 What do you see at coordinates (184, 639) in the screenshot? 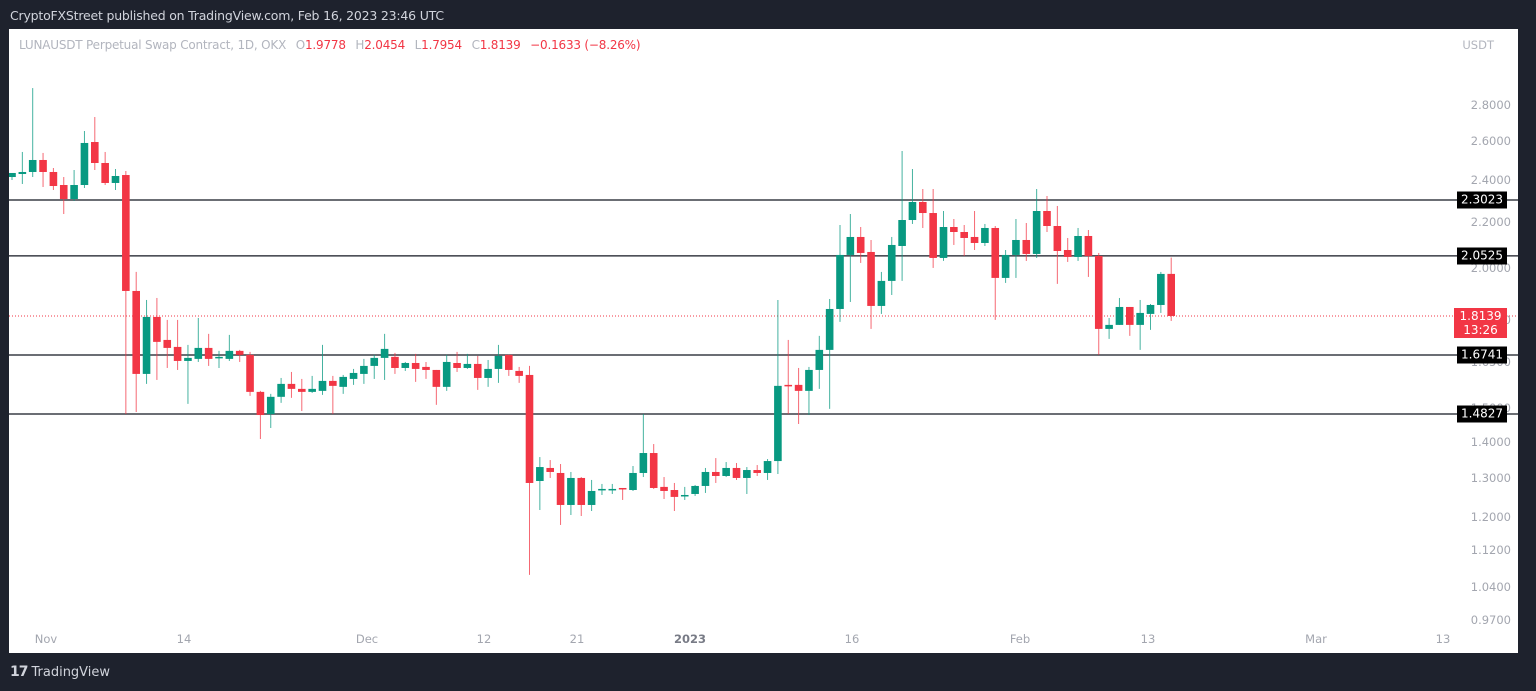
I see `time-tick-label: 14` at bounding box center [184, 639].